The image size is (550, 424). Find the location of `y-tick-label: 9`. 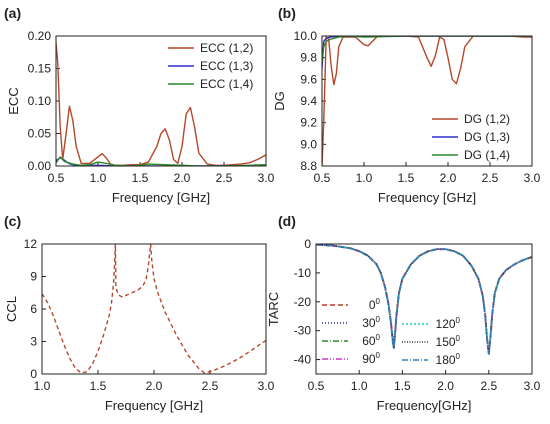

y-tick-label: 9 is located at coordinates (33, 277).